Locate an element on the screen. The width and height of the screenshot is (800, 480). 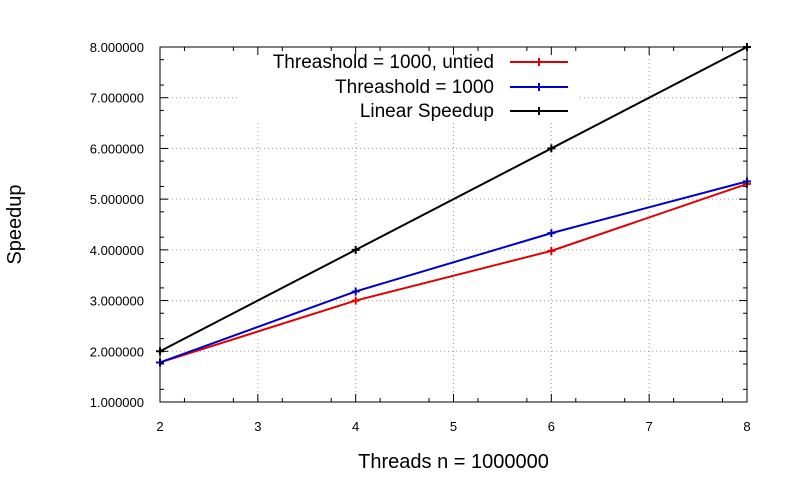
y-tick-label: 3.000000 is located at coordinates (117, 301).